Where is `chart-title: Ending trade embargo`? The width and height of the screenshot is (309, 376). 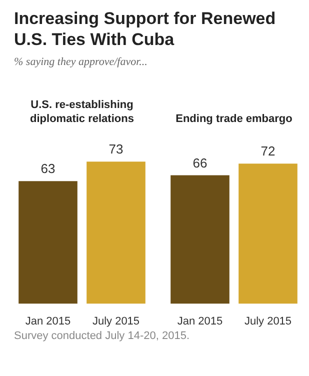 chart-title: Ending trade embargo is located at coordinates (234, 119).